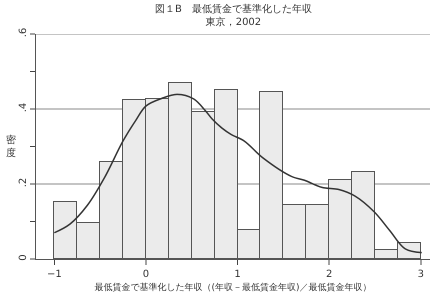 The image size is (438, 299). I want to click on x-tick-label: −1, so click(54, 274).